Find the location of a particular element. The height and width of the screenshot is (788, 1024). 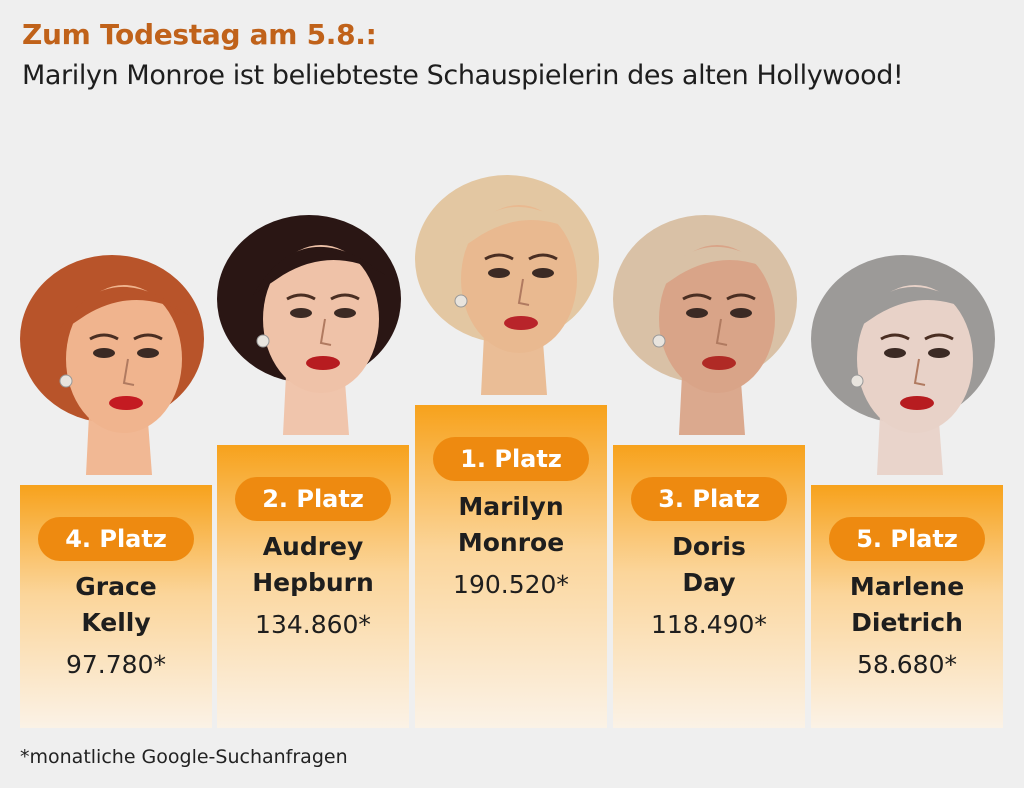

podium-2: 2. Platz Audrey Hepburn 134.860* is located at coordinates (313, 586).